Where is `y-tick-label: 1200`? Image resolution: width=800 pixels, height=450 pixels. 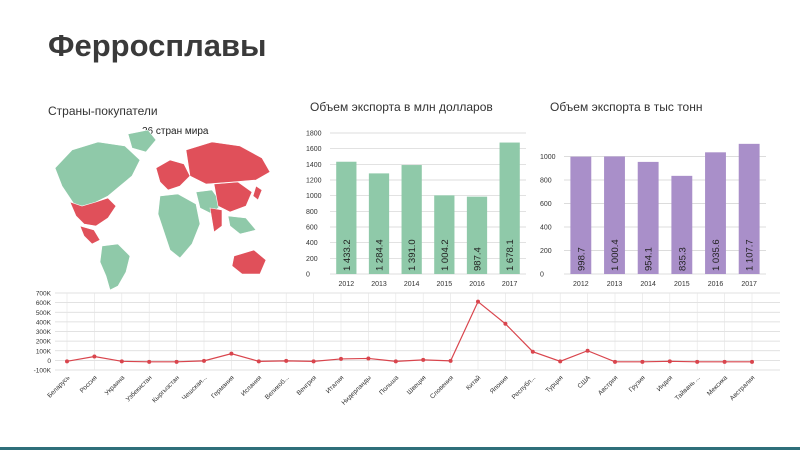
y-tick-label: 1200 is located at coordinates (314, 181).